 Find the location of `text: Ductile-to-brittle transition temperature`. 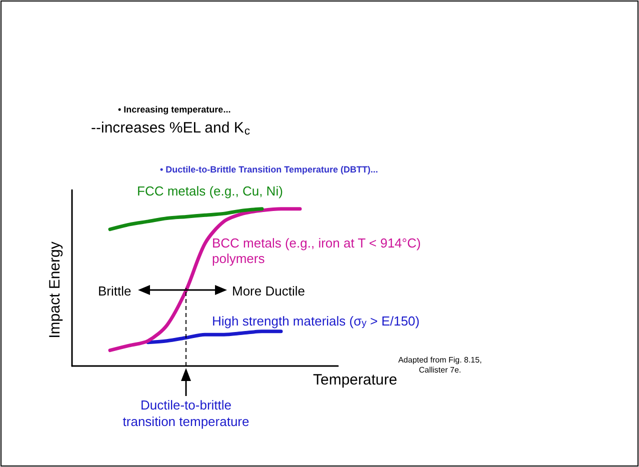

text: Ductile-to-brittle transition temperature is located at coordinates (186, 413).